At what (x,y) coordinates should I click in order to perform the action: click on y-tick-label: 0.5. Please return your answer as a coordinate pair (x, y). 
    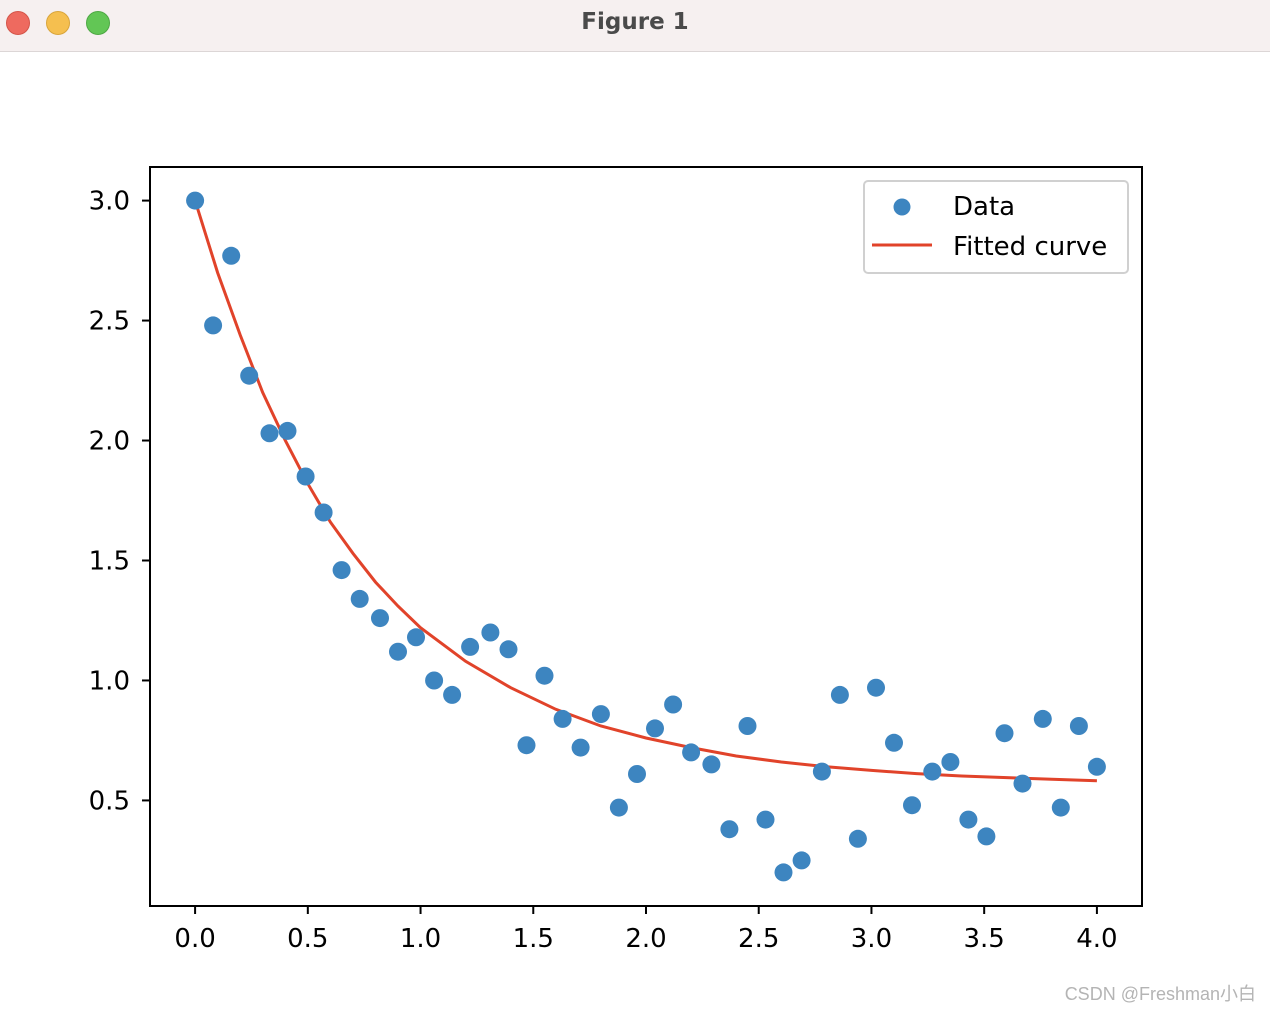
    Looking at the image, I should click on (109, 801).